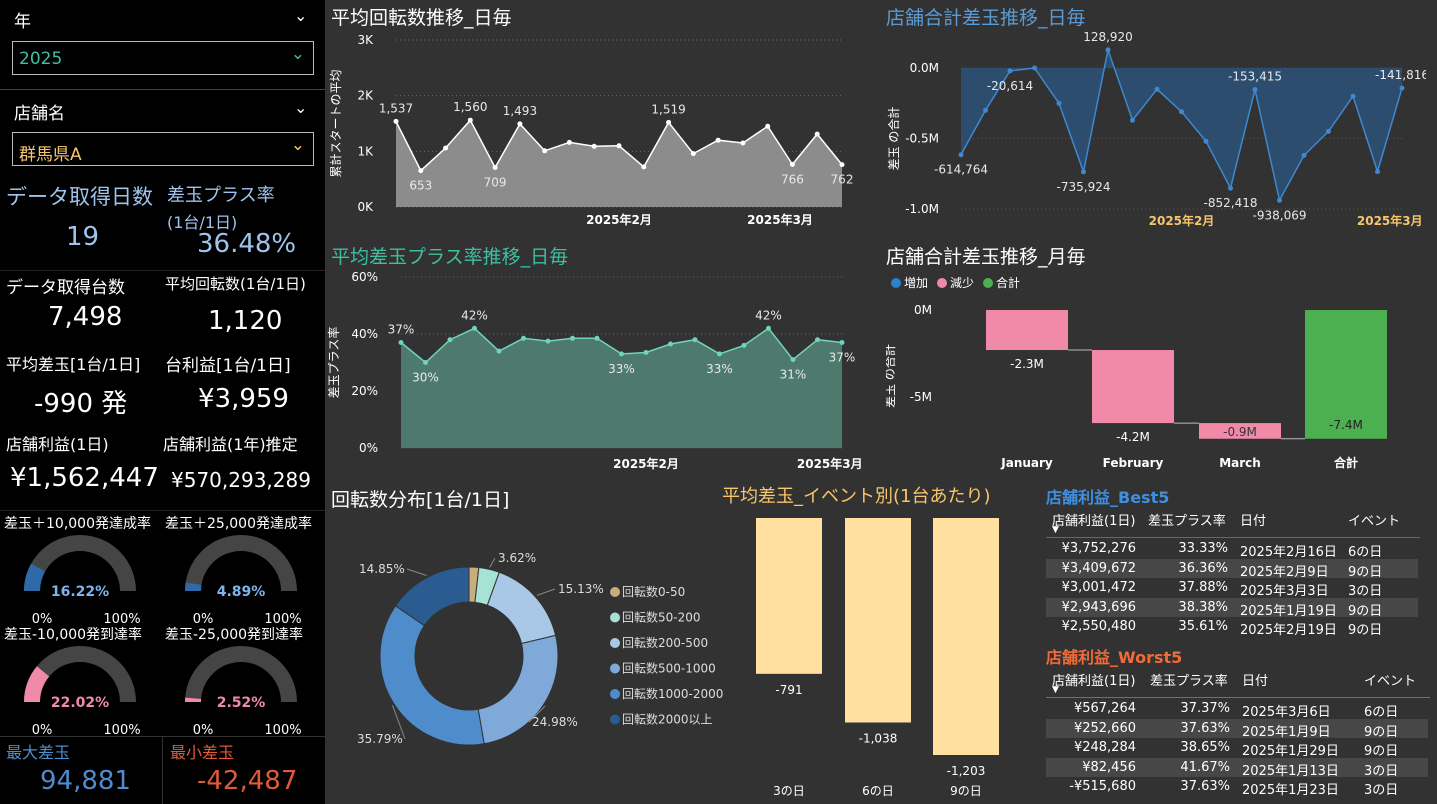 The height and width of the screenshot is (804, 1437). What do you see at coordinates (1232, 569) in the screenshot?
I see `table-row: ¥3,409,672 36.36% 2025年2月9日 9の日` at bounding box center [1232, 569].